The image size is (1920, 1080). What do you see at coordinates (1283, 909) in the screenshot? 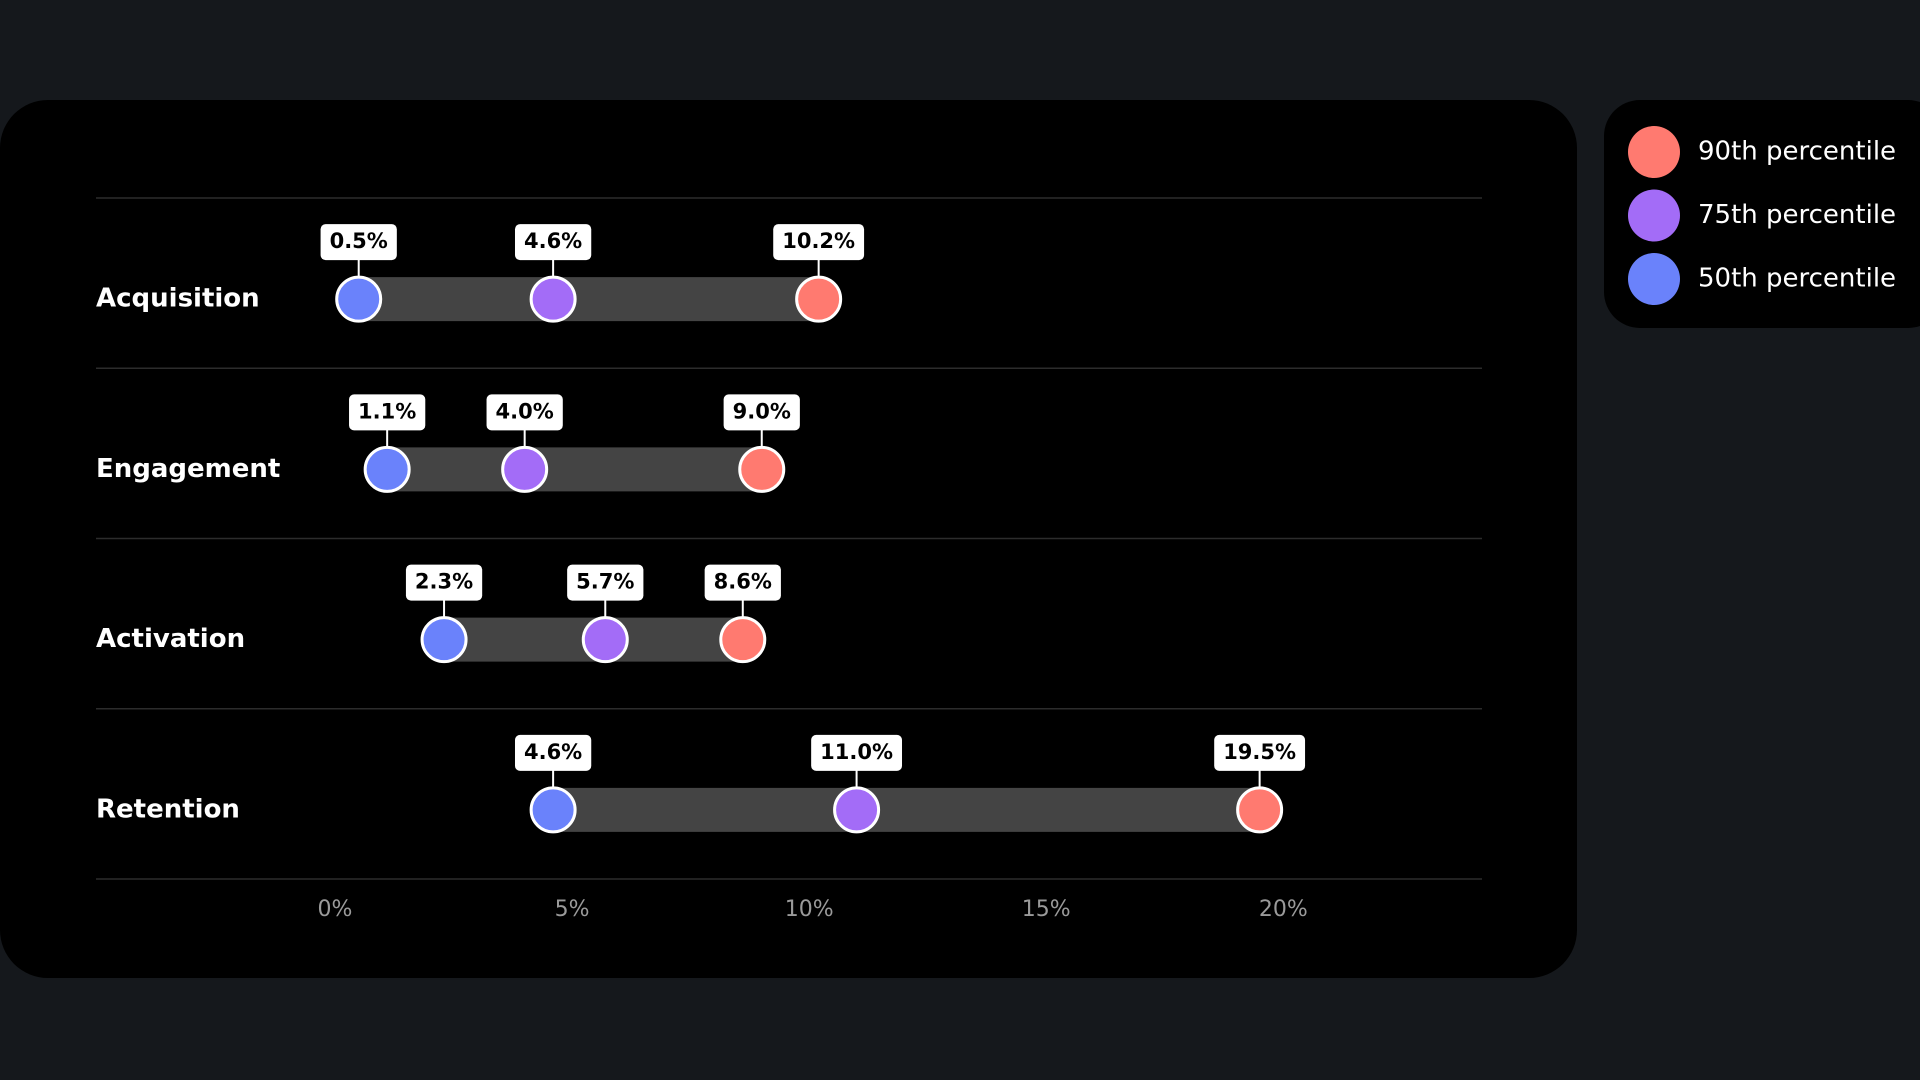
I see `x-tick-label: 20%` at bounding box center [1283, 909].